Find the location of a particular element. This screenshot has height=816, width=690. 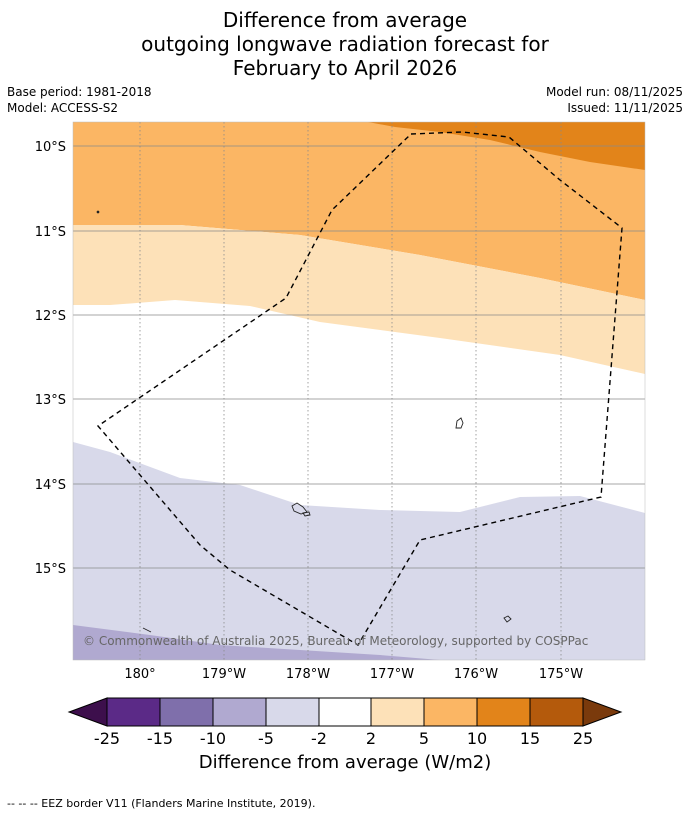

colorbar: -25 -15 -10 -5 -2 2 5 10 15 25 is located at coordinates (345, 722).